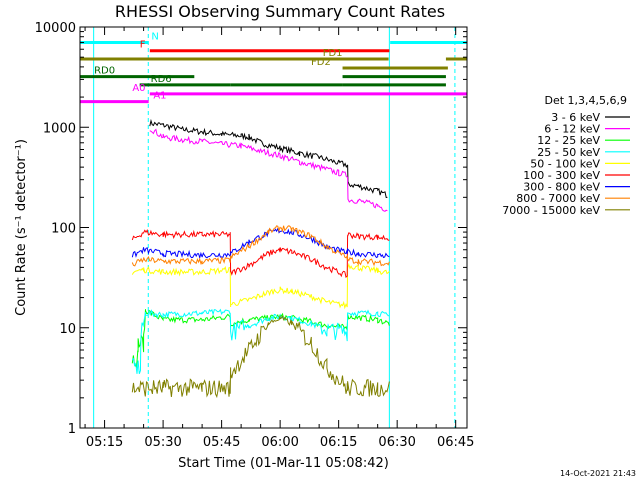 This screenshot has height=480, width=640. Describe the element at coordinates (585, 100) in the screenshot. I see `legend-title: Det 1,3,4,5,6,9` at that location.